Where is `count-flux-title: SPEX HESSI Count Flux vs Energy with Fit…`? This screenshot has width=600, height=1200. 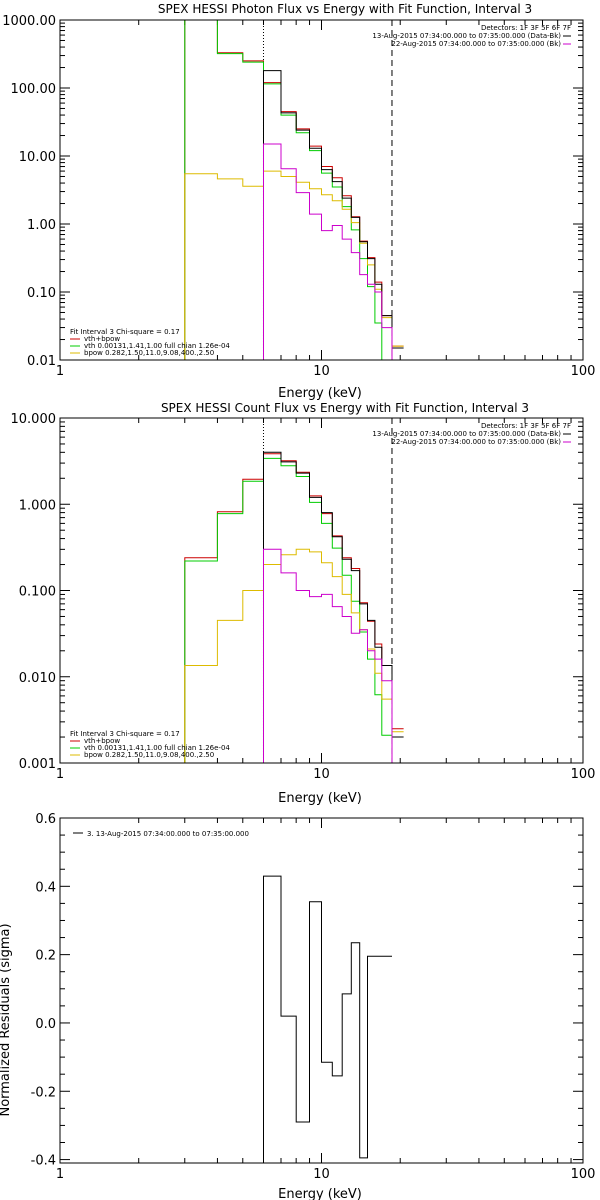
count-flux-title: SPEX HESSI Count Flux vs Energy with Fit… is located at coordinates (345, 408).